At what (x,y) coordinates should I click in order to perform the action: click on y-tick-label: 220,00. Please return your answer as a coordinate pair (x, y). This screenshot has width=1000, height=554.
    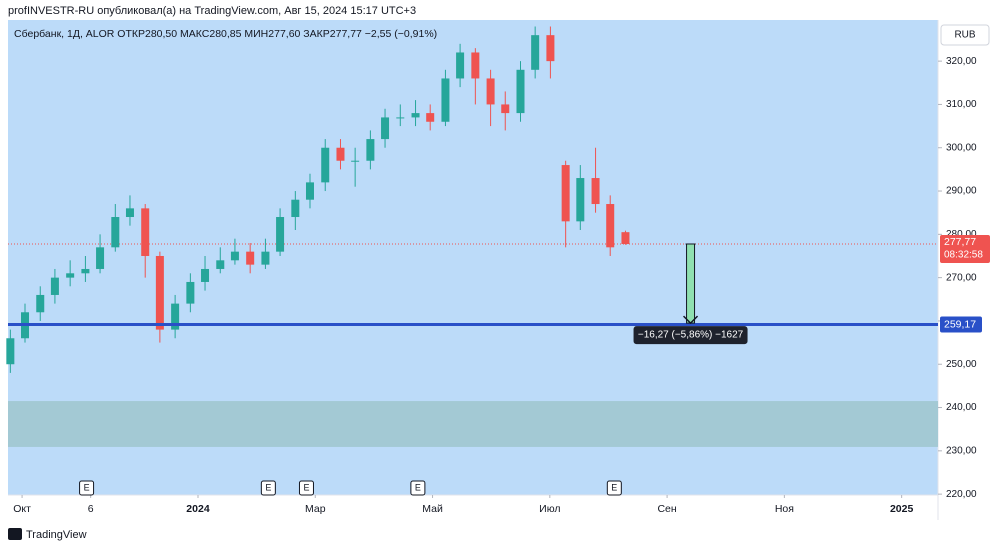
    Looking at the image, I should click on (961, 494).